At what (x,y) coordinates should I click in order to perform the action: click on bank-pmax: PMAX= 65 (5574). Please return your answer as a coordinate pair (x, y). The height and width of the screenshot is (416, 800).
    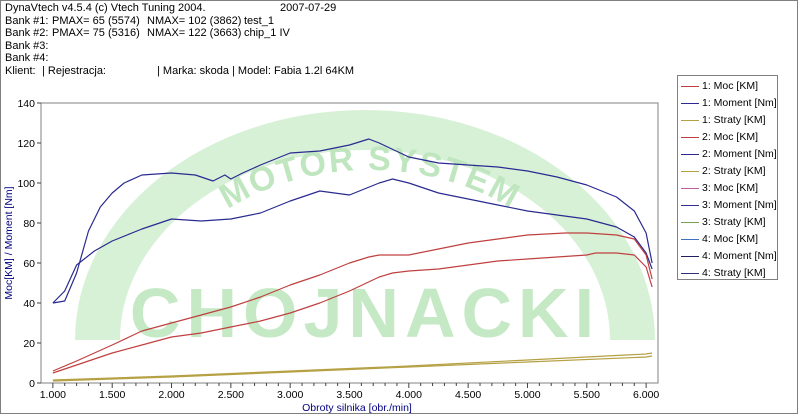
    Looking at the image, I should click on (96, 20).